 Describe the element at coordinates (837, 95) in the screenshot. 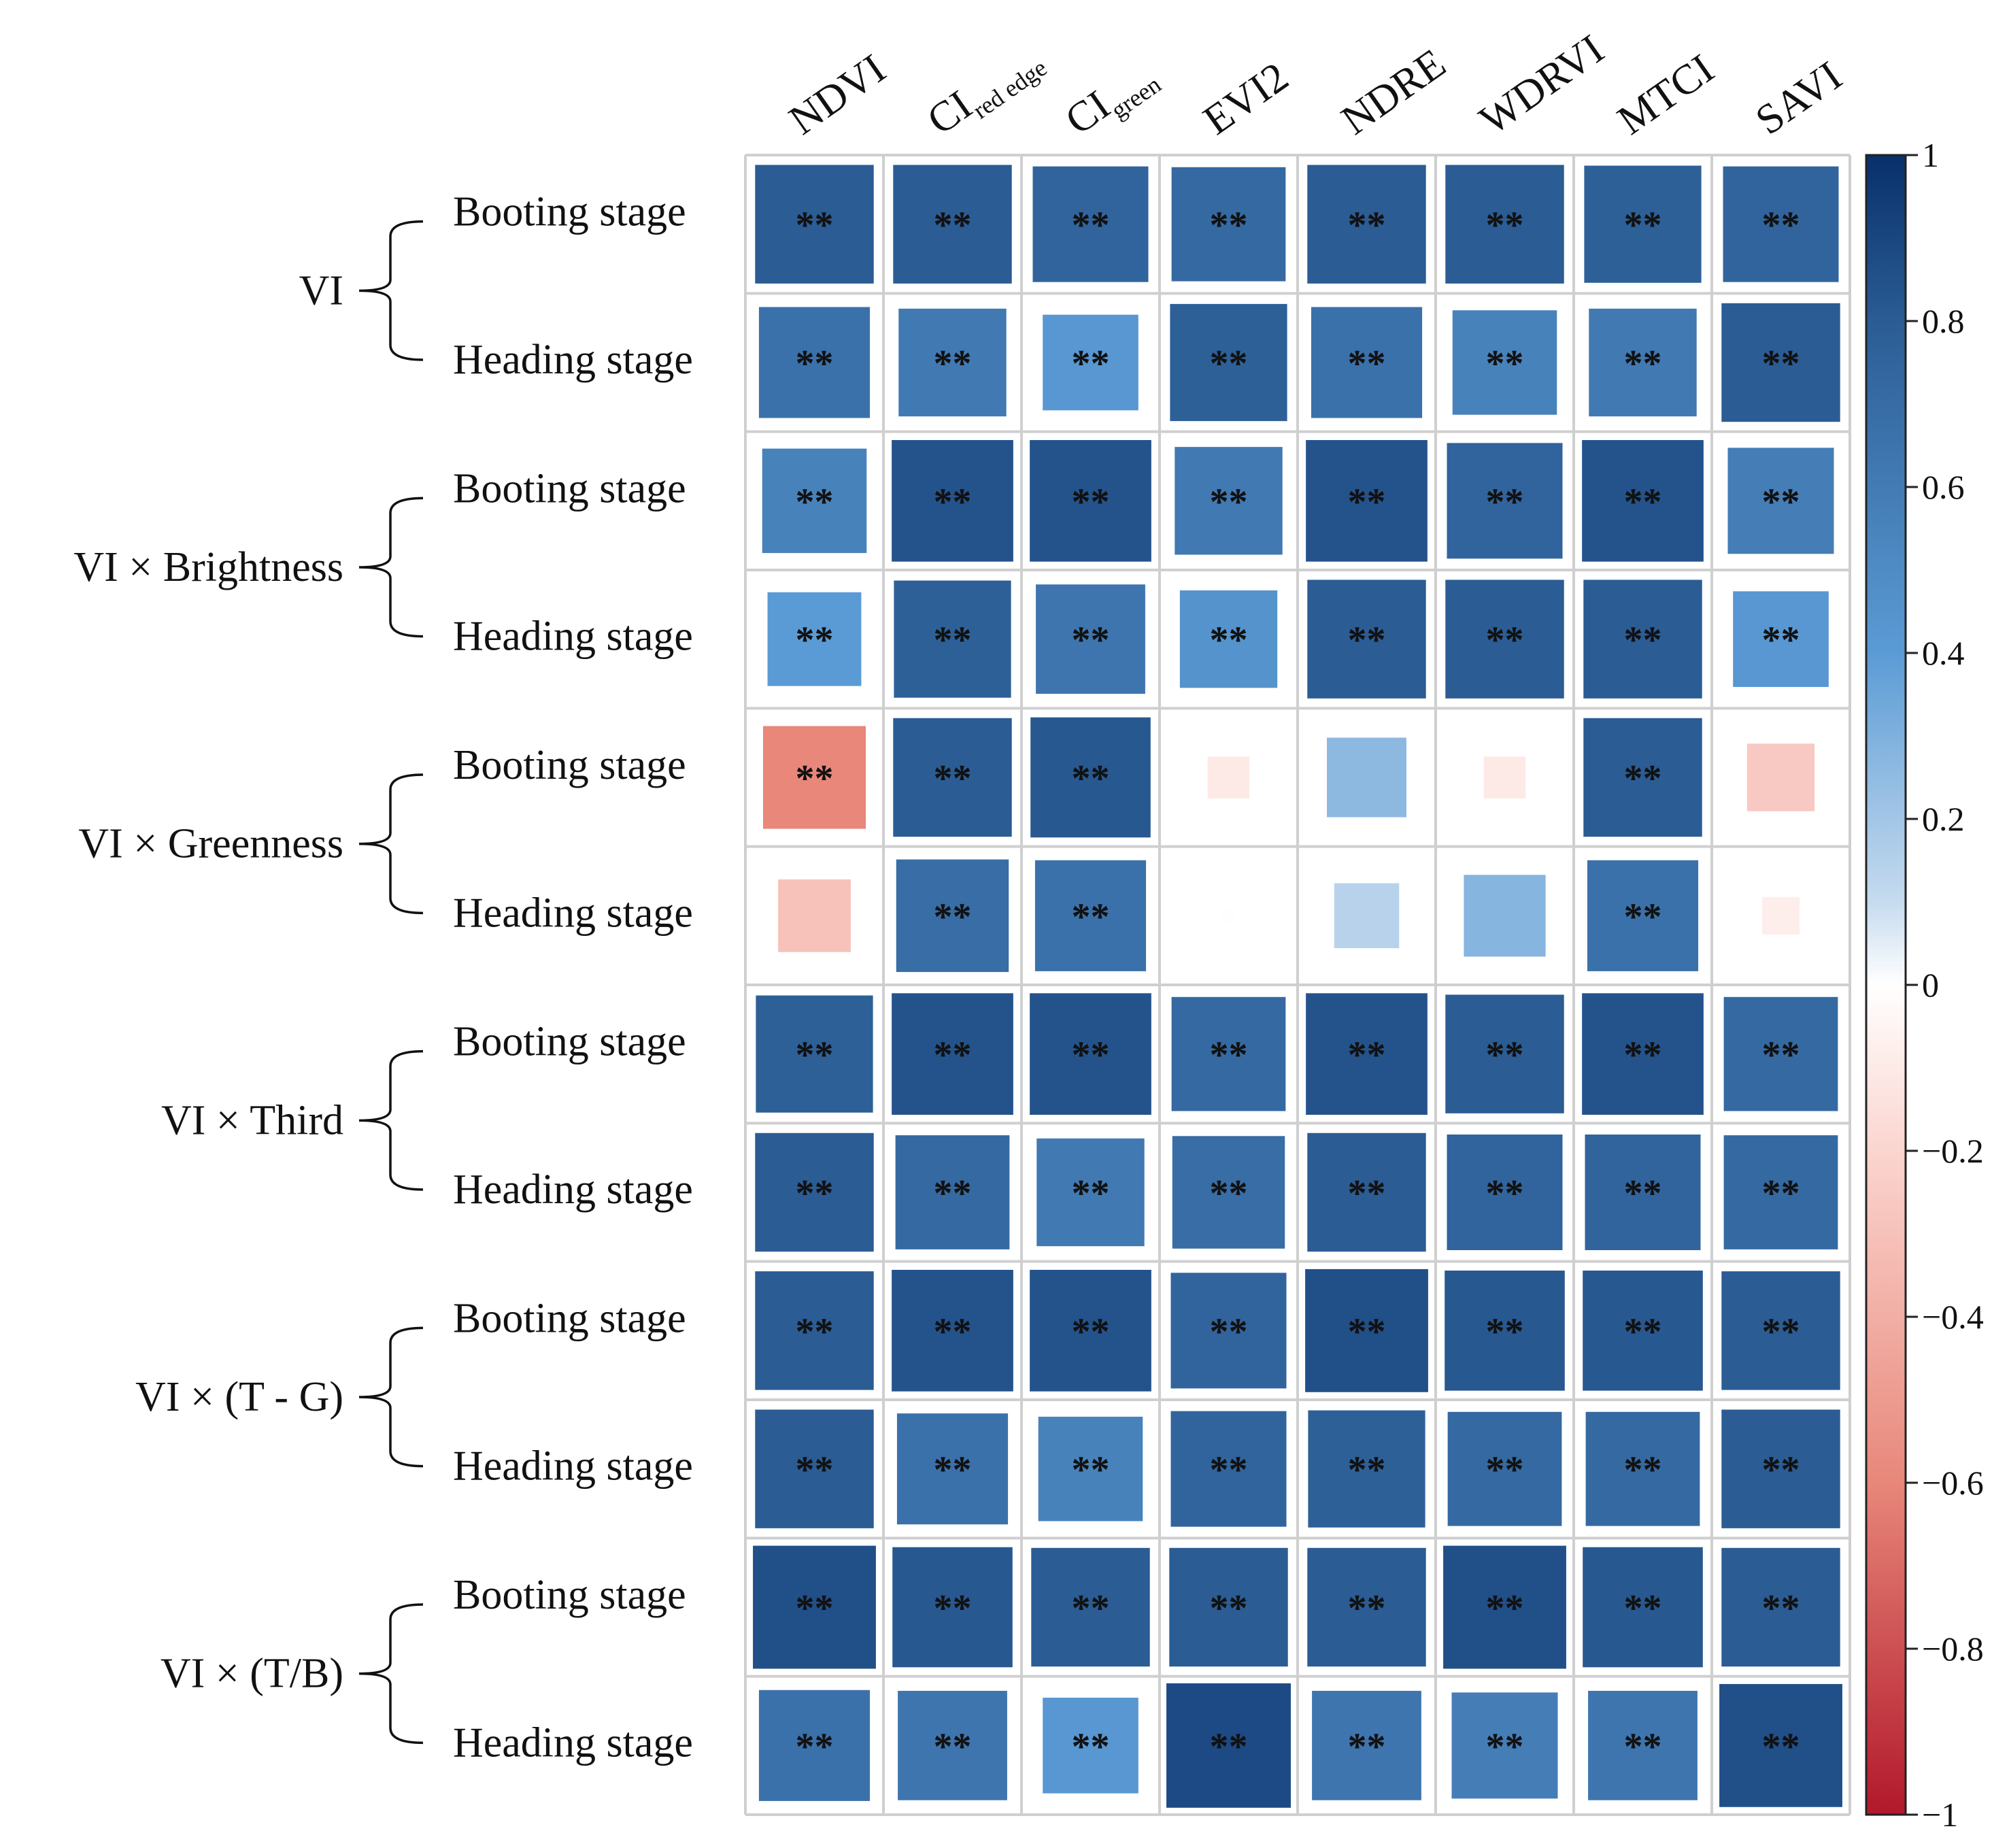

I see `column-label: NDVI` at that location.